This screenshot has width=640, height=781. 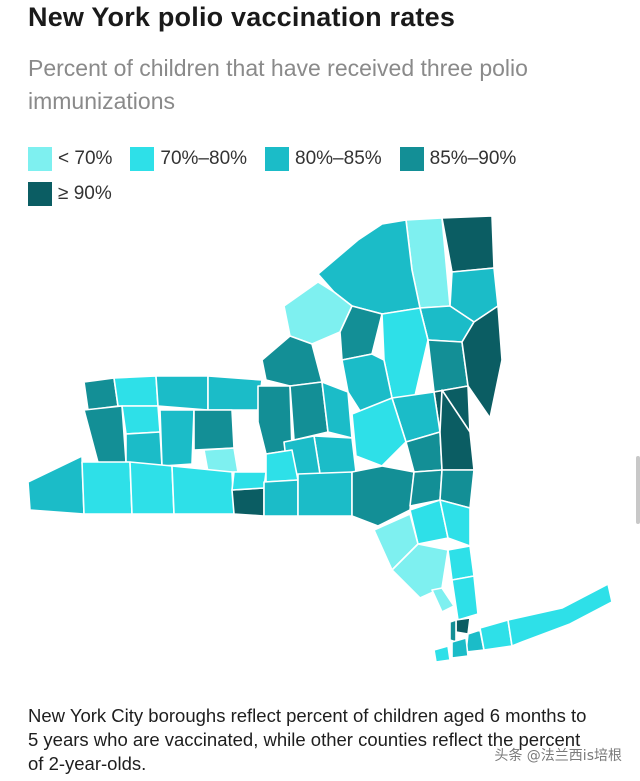 I want to click on legend-label: 85%–90%, so click(x=473, y=158).